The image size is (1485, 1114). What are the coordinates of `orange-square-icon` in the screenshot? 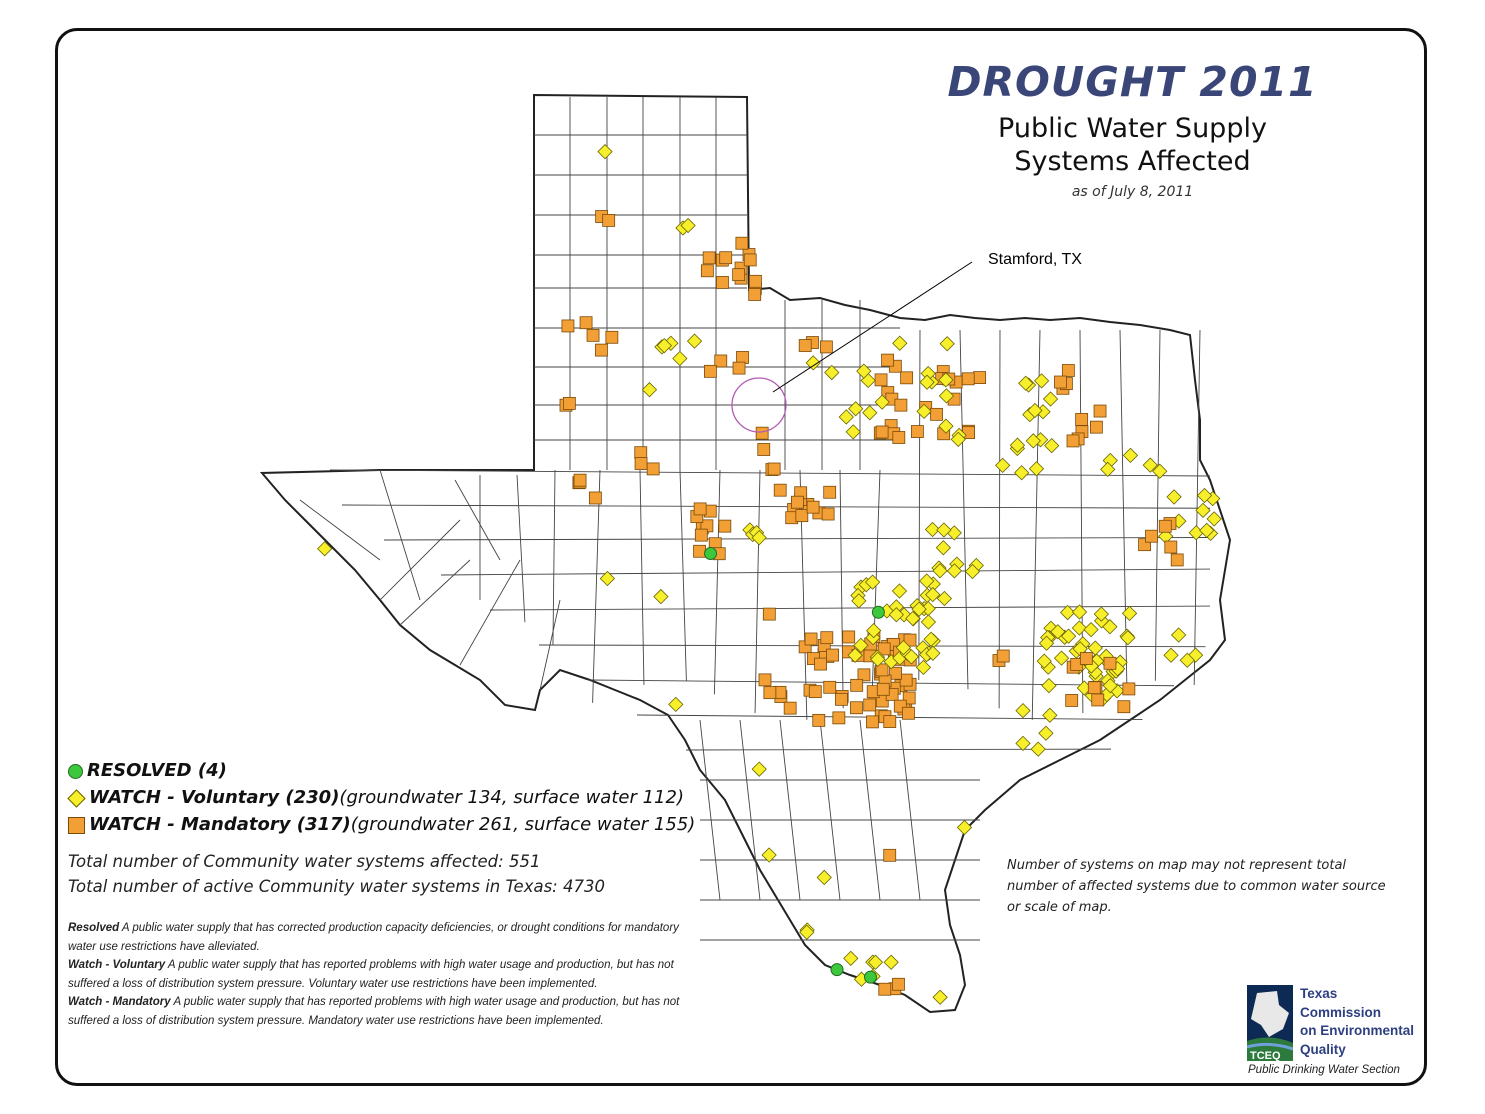 It's located at (76, 825).